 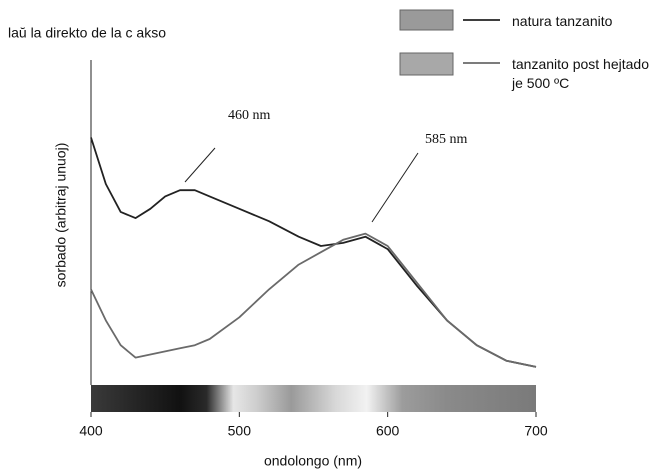 What do you see at coordinates (446, 139) in the screenshot?
I see `annotation: 585 nm` at bounding box center [446, 139].